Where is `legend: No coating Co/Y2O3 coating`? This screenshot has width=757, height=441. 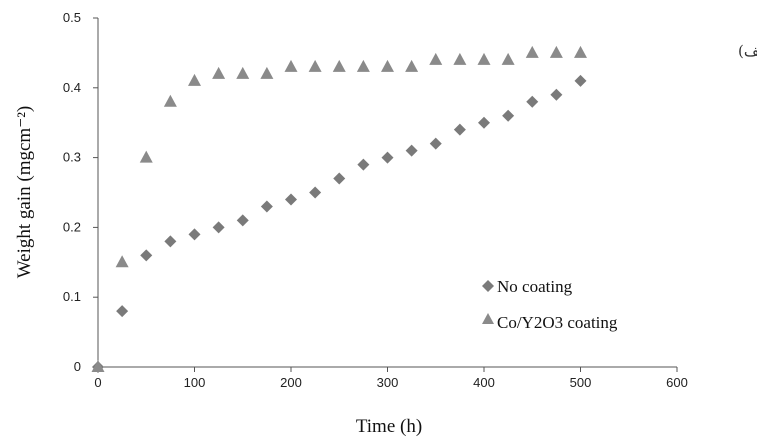
legend: No coating Co/Y2O3 coating is located at coordinates (550, 304).